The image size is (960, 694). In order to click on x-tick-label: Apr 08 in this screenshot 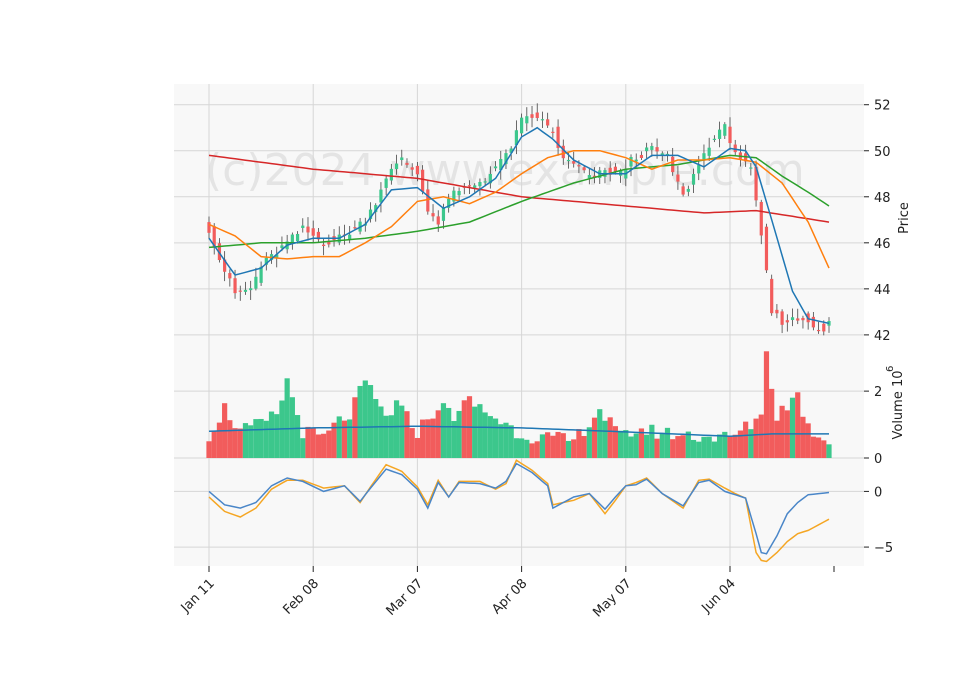, I will do `click(509, 596)`.